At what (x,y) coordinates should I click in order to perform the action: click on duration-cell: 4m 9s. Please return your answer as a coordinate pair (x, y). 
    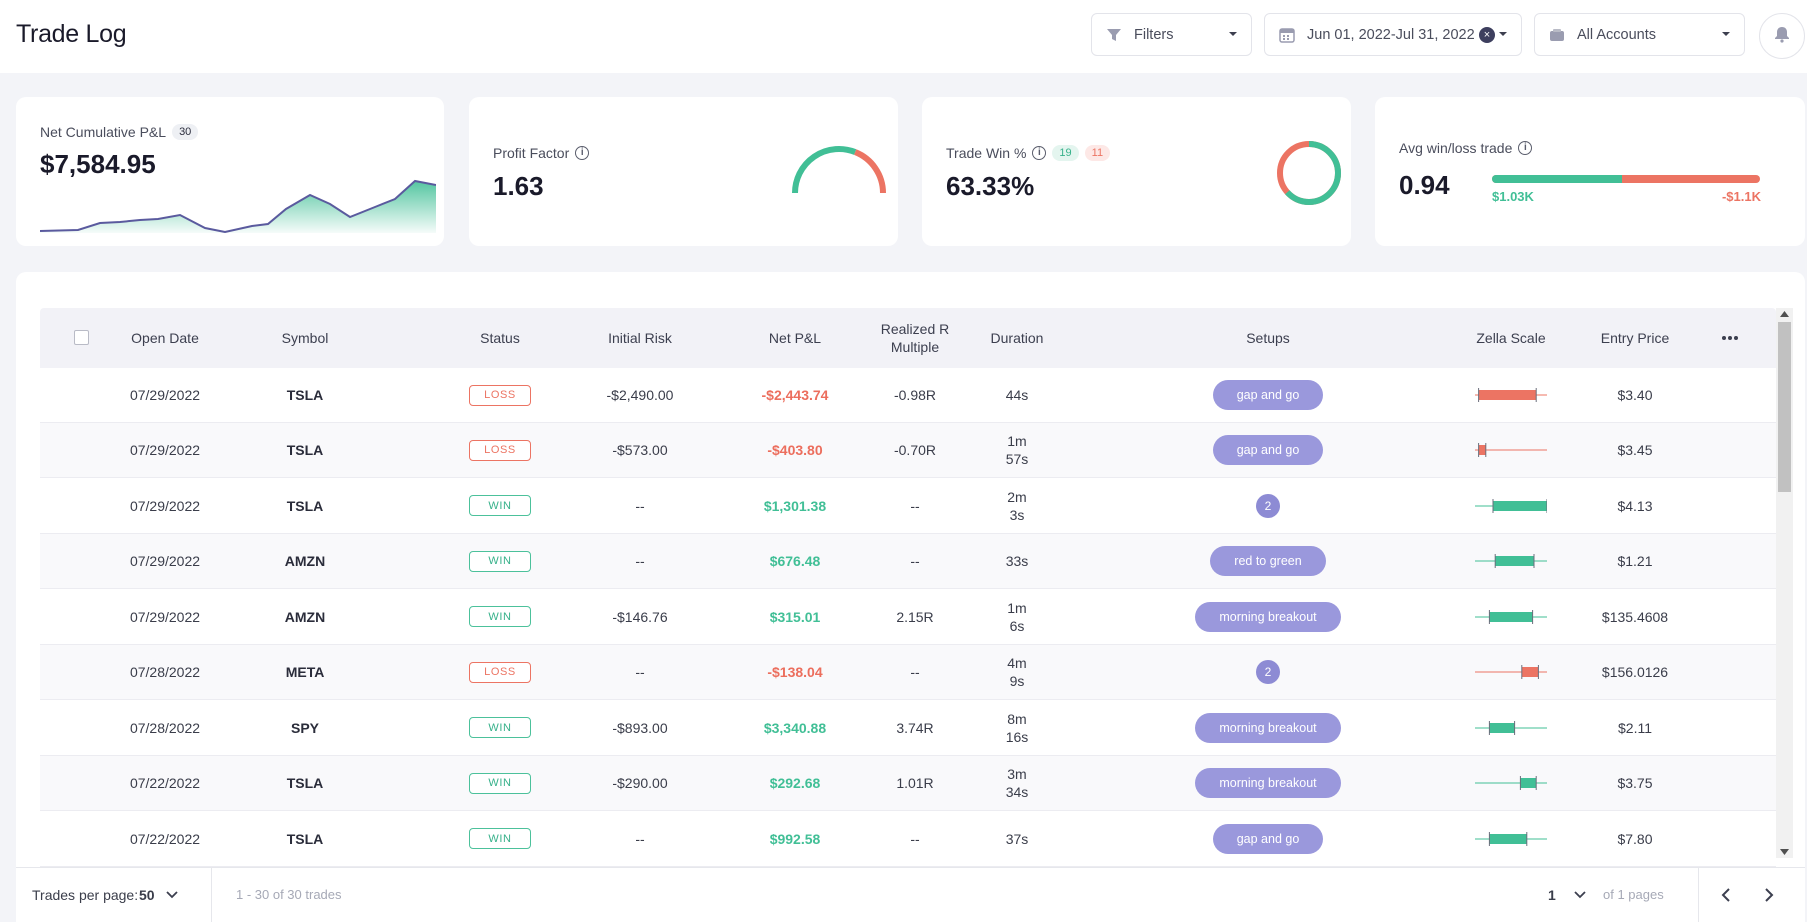
    Looking at the image, I should click on (1017, 672).